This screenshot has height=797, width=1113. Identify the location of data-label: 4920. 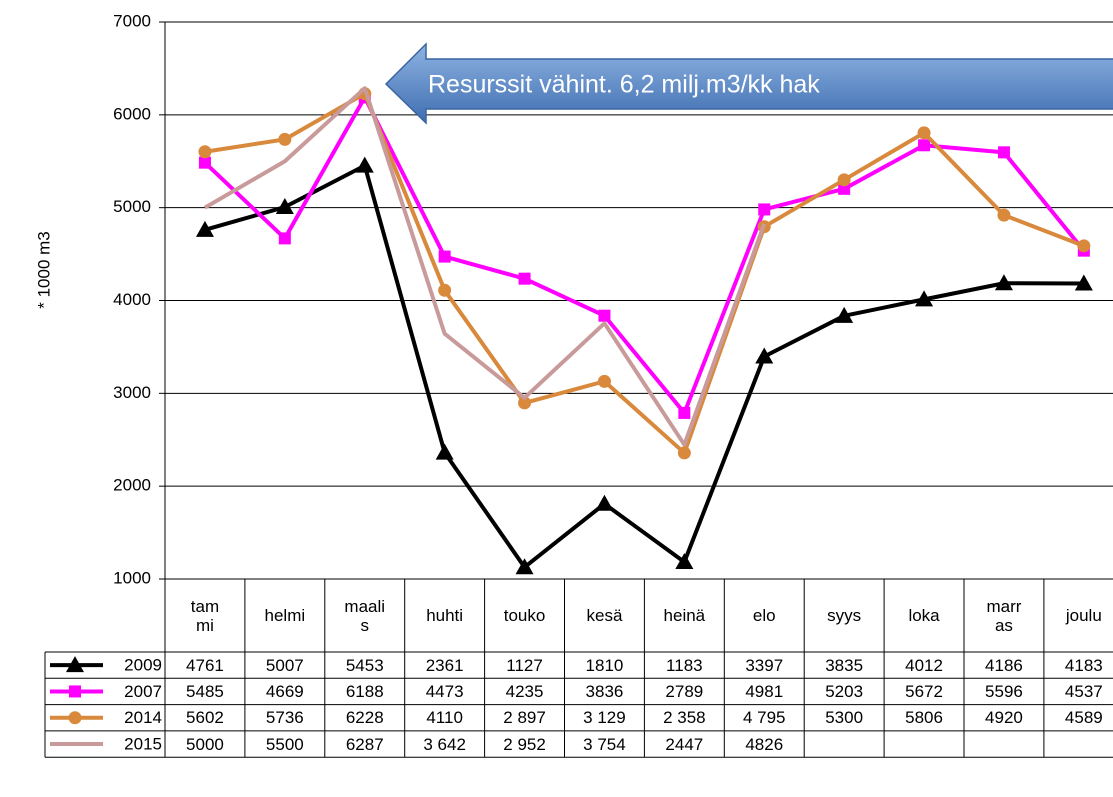
(1004, 718).